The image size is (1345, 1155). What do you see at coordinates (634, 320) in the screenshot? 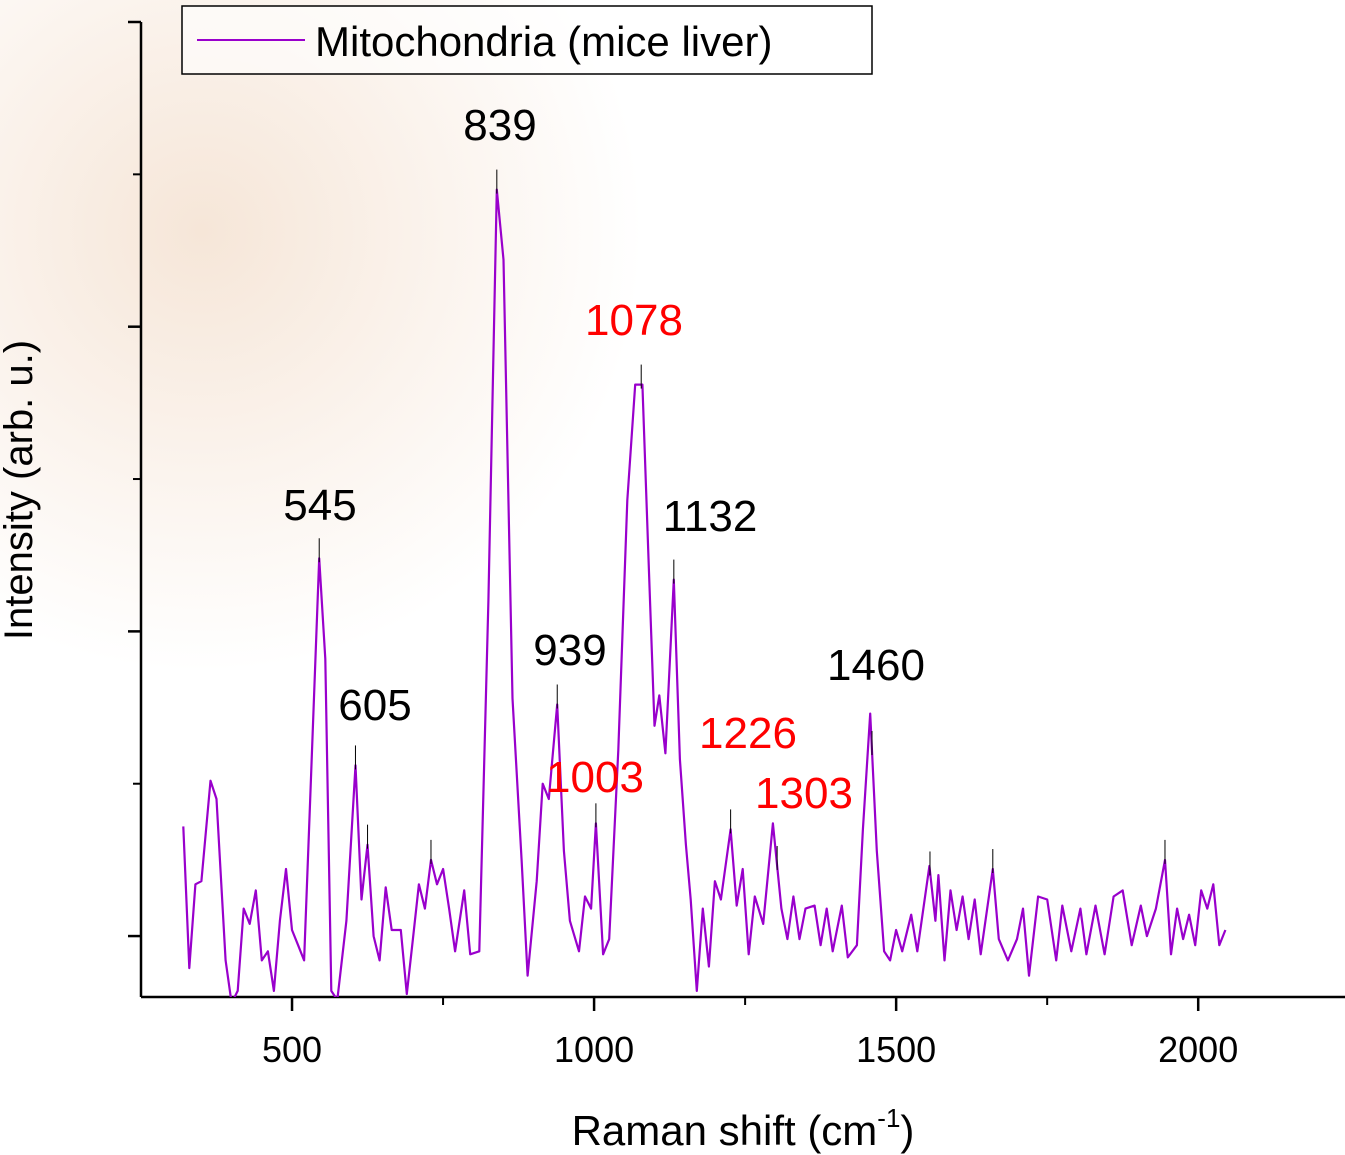
I see `peak-label: 1078` at bounding box center [634, 320].